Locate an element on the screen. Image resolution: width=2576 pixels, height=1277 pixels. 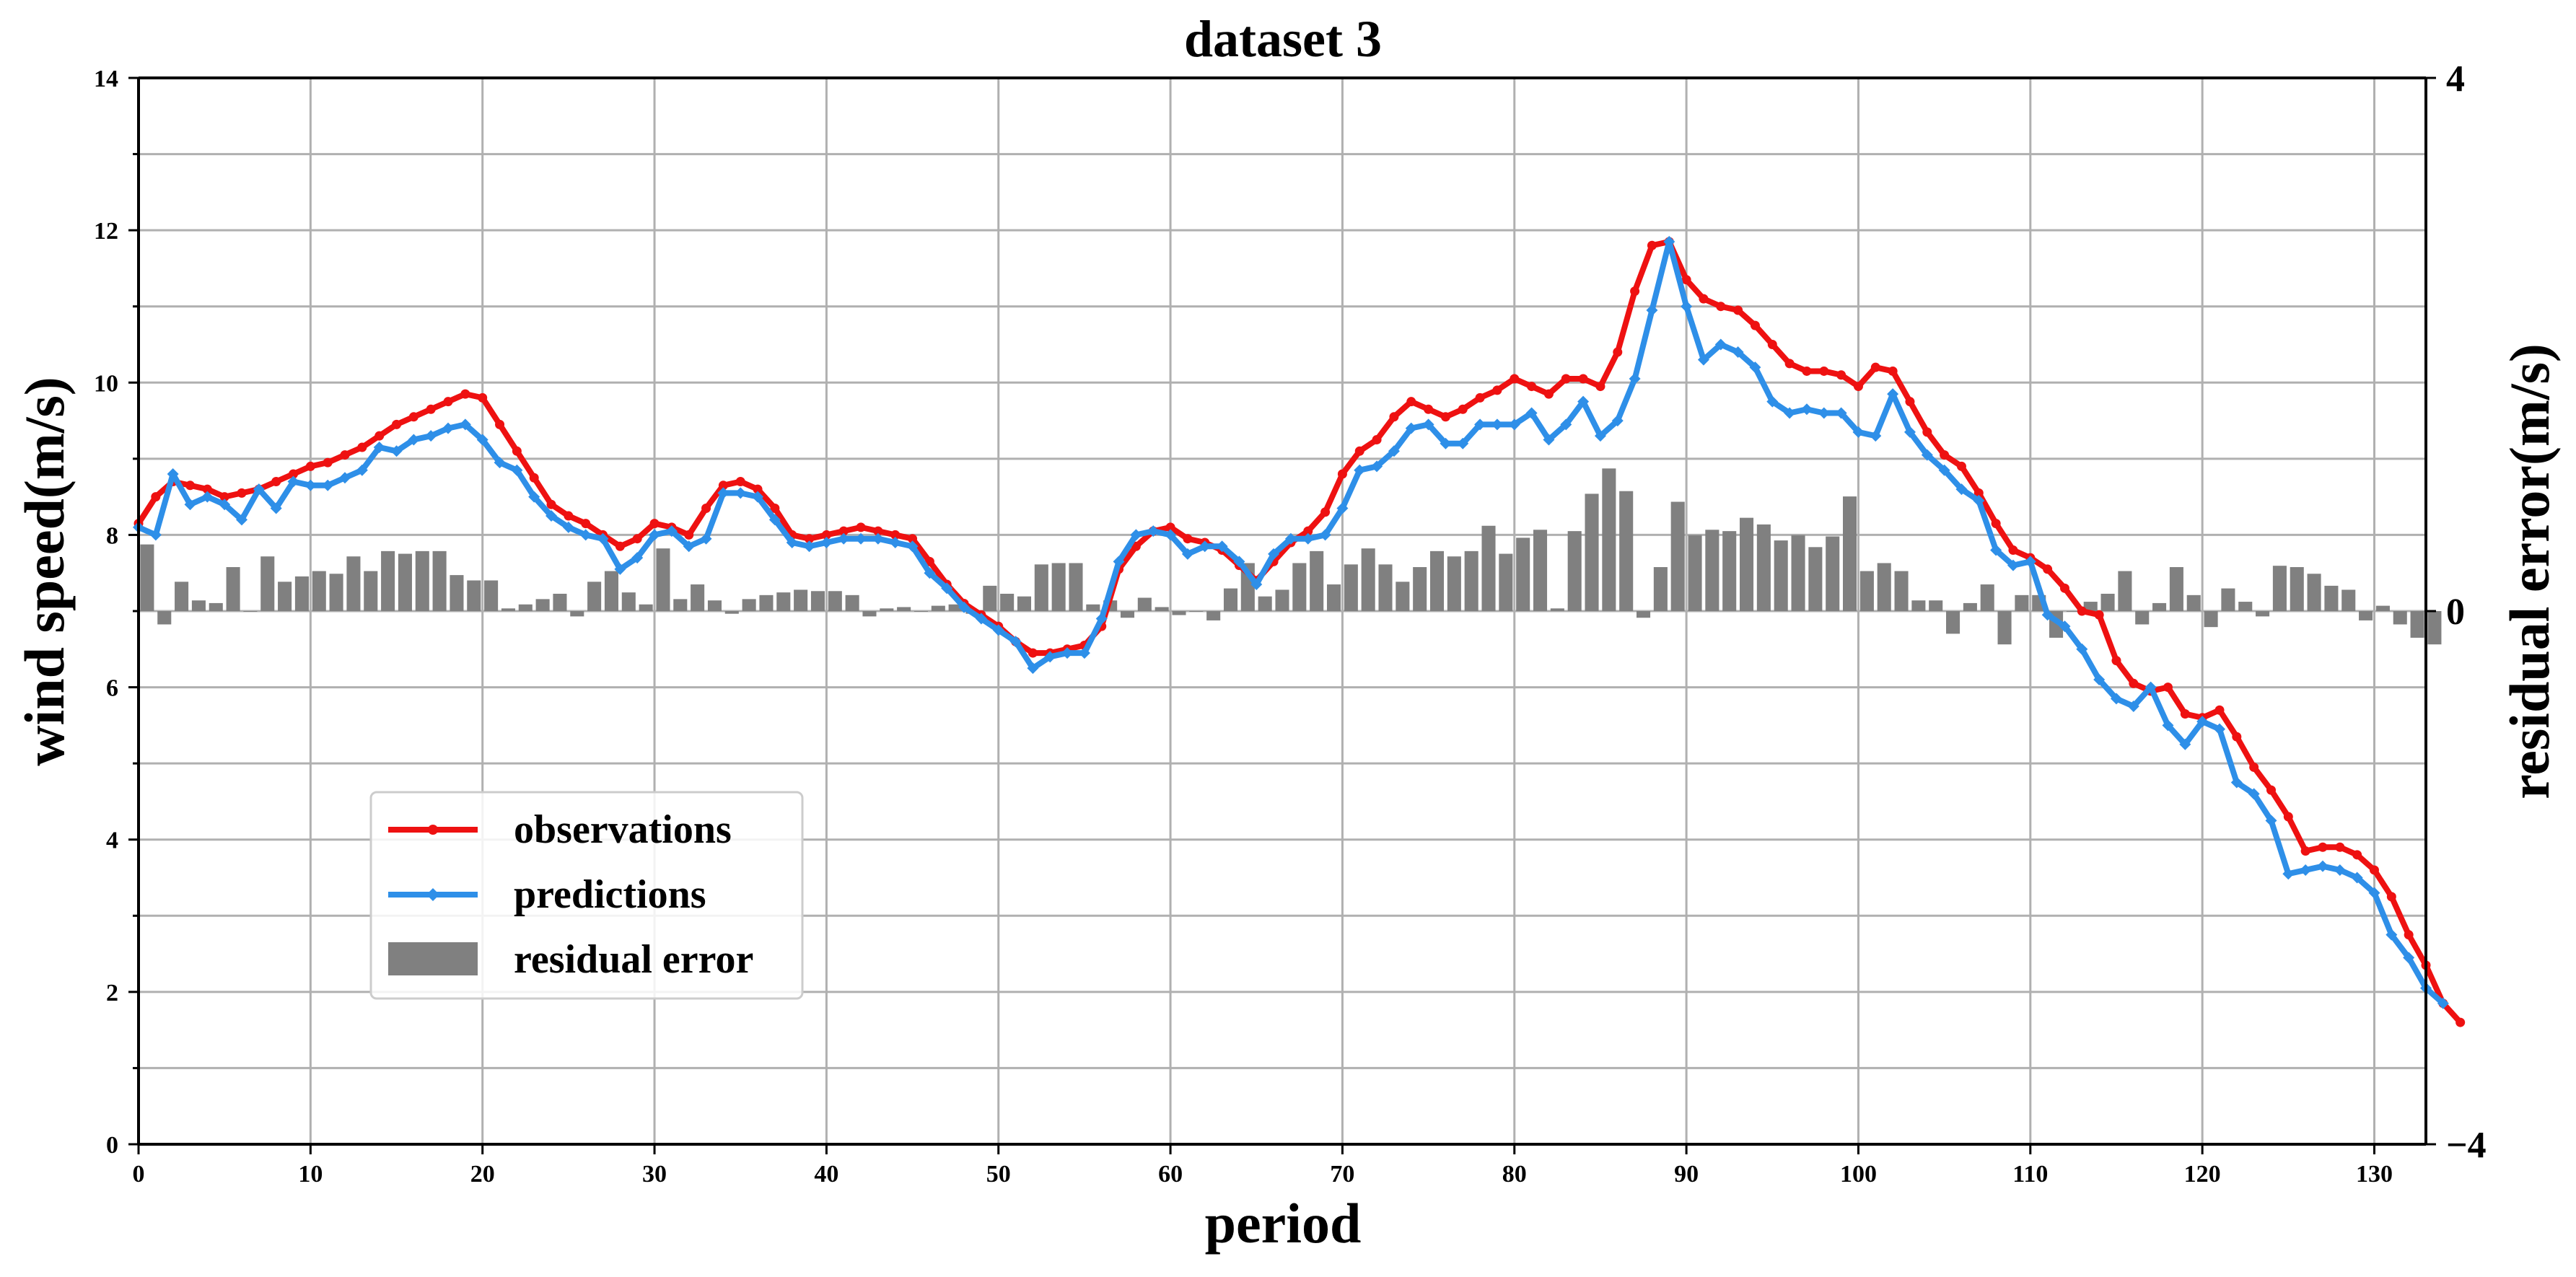
y-tick-label: 4 is located at coordinates (112, 841).